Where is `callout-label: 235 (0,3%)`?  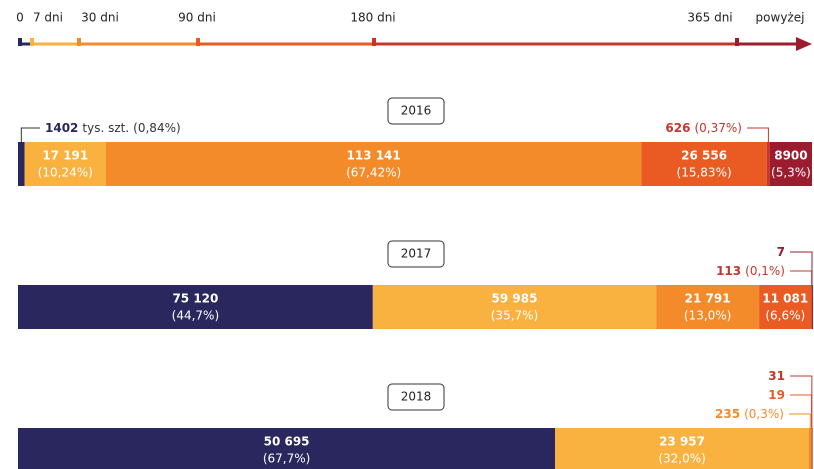
callout-label: 235 (0,3%) is located at coordinates (749, 414).